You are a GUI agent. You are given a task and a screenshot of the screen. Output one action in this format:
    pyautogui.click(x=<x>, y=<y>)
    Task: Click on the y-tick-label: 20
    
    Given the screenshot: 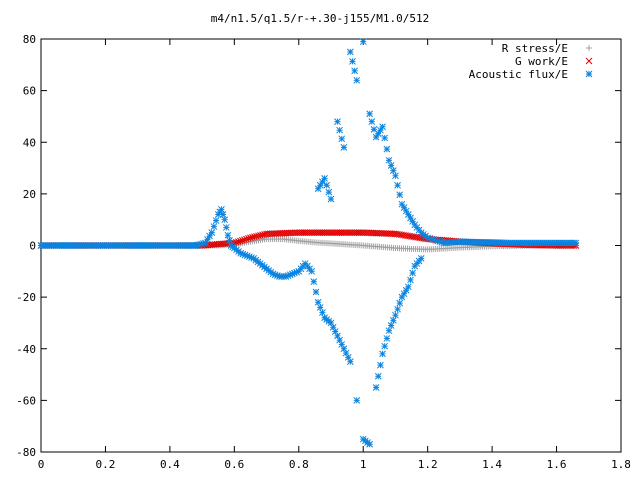 What is the action you would take?
    pyautogui.click(x=29, y=194)
    